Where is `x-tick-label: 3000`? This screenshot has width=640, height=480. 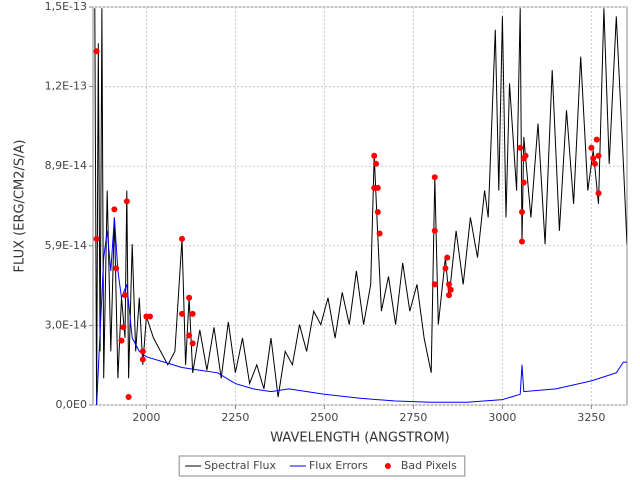
x-tick-label: 3000 is located at coordinates (502, 417).